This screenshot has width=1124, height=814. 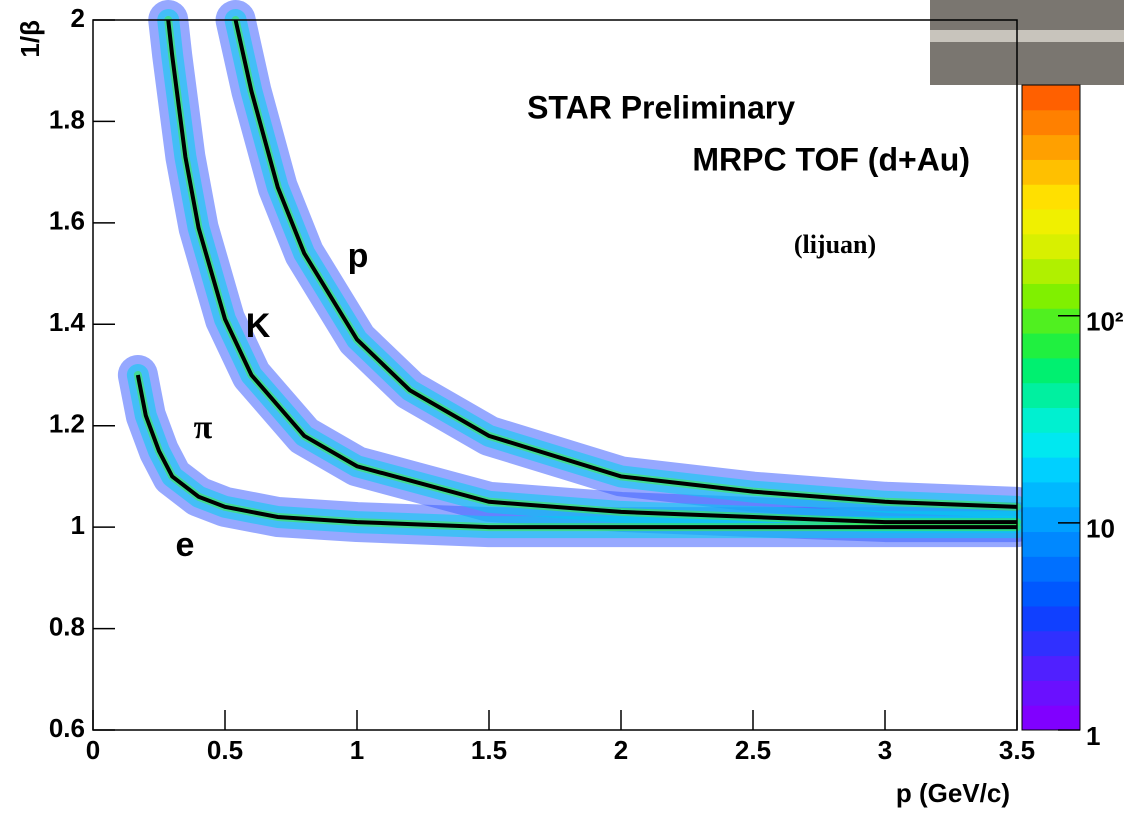 What do you see at coordinates (1027, 36) in the screenshot?
I see `photo-stripe` at bounding box center [1027, 36].